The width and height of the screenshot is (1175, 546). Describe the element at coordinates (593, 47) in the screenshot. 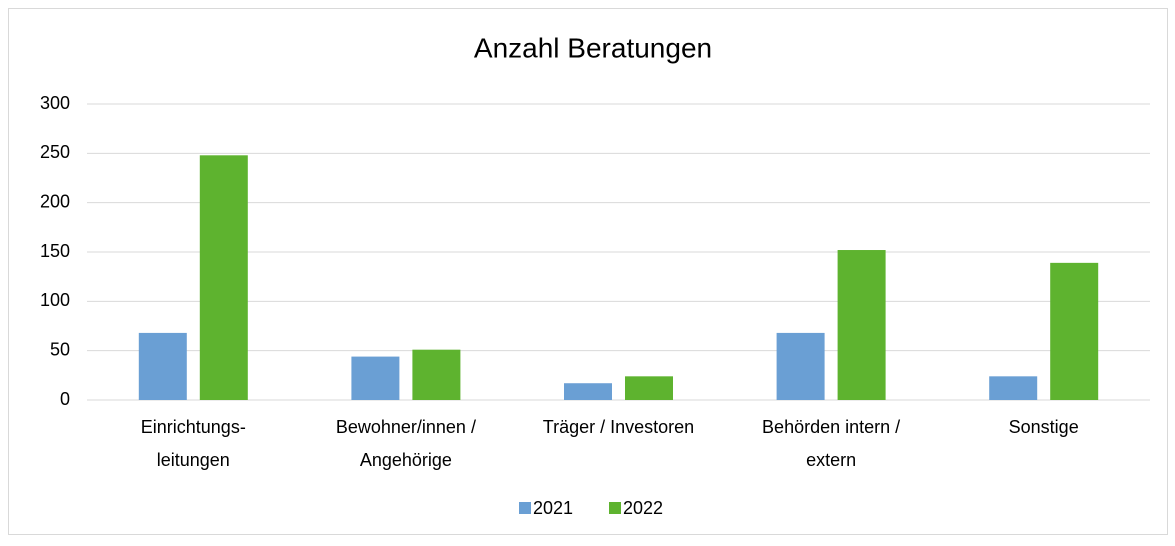

I see `chart-title: Anzahl Beratungen` at that location.